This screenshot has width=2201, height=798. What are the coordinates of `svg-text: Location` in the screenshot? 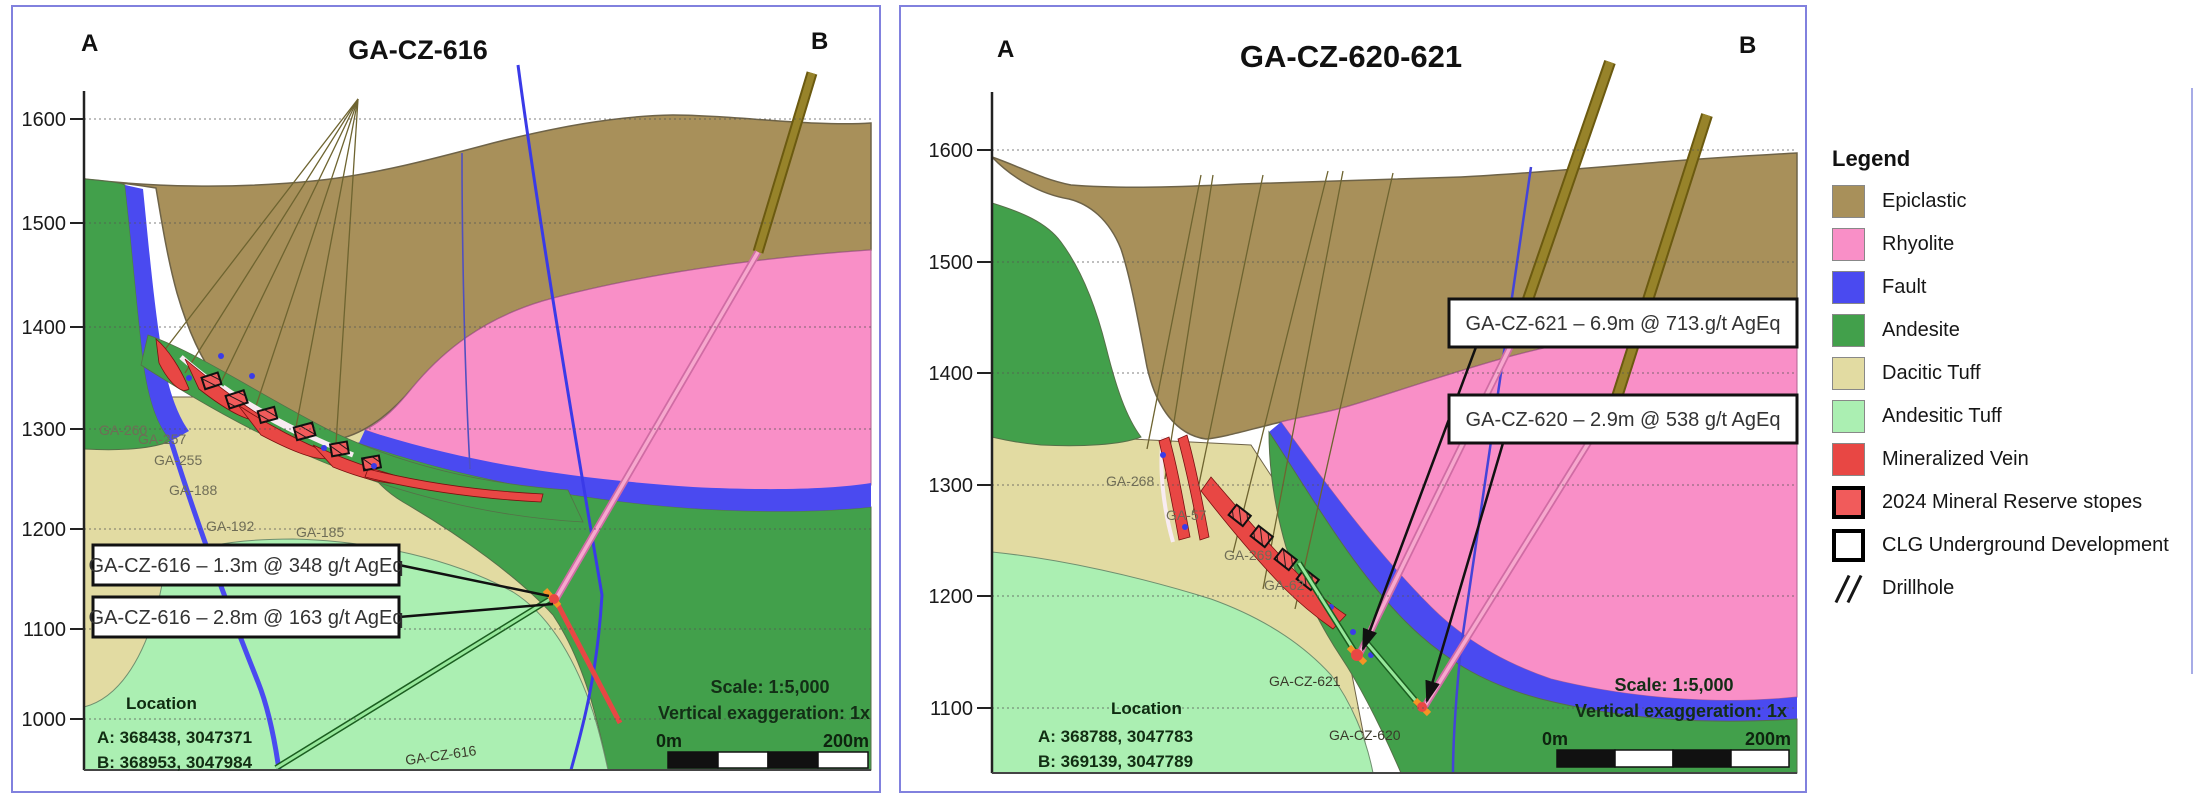 It's located at (161, 703).